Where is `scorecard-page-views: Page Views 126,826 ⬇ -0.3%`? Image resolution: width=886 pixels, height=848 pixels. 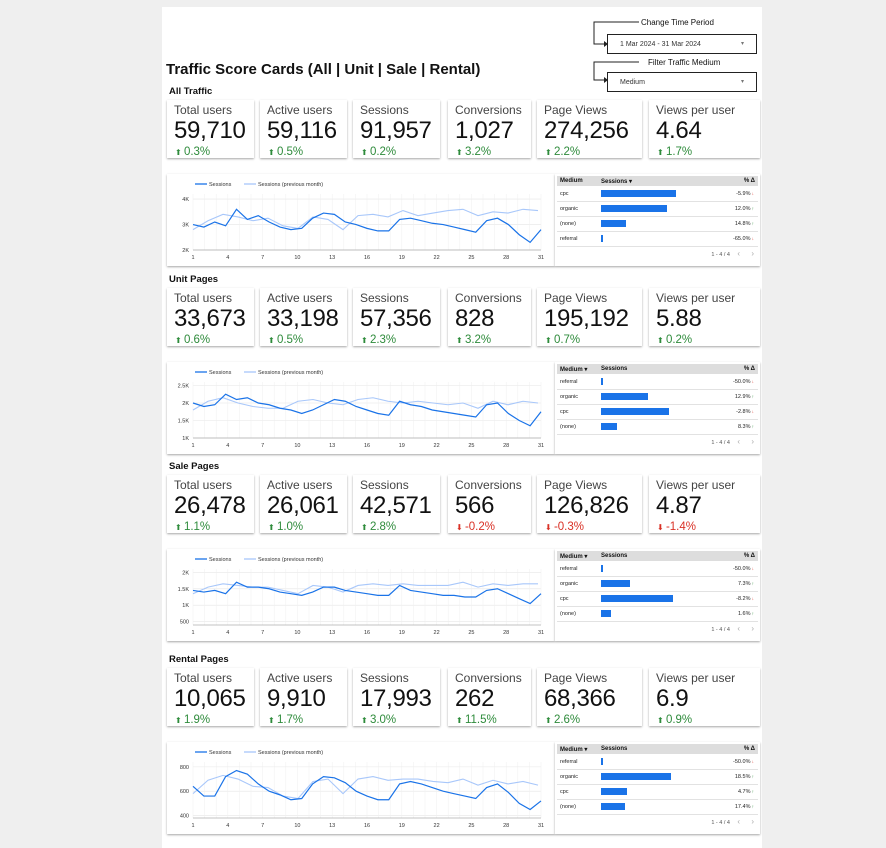
scorecard-page-views: Page Views 126,826 ⬇ -0.3% is located at coordinates (589, 504).